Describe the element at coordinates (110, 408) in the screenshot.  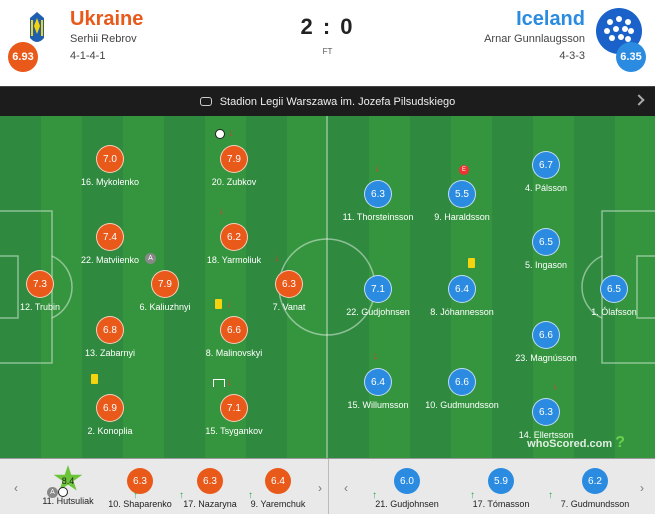
I see `player-rating: 6.9` at that location.